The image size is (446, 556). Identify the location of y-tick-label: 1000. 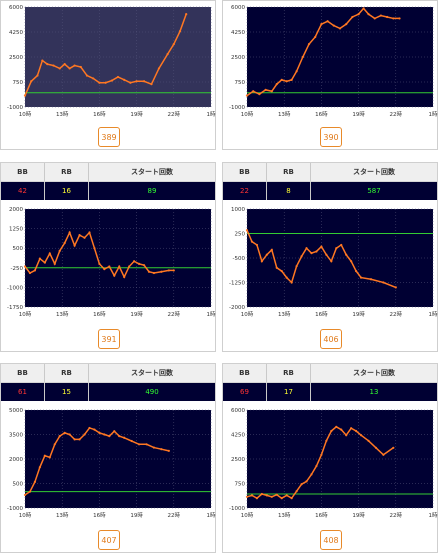
(238, 210).